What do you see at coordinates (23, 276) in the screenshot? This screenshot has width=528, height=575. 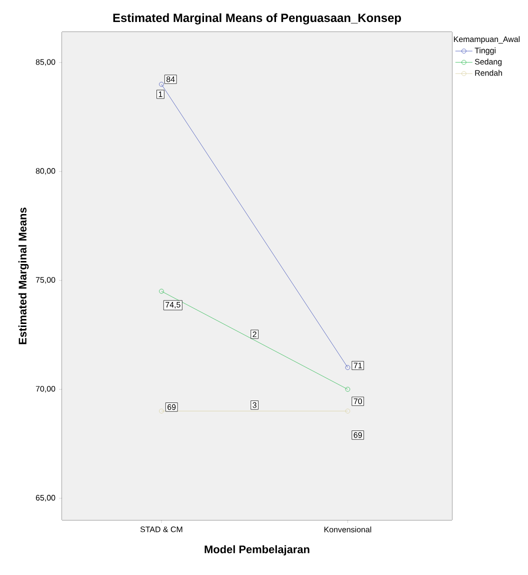 I see `y-axis-title: Estimated Marginal Means` at bounding box center [23, 276].